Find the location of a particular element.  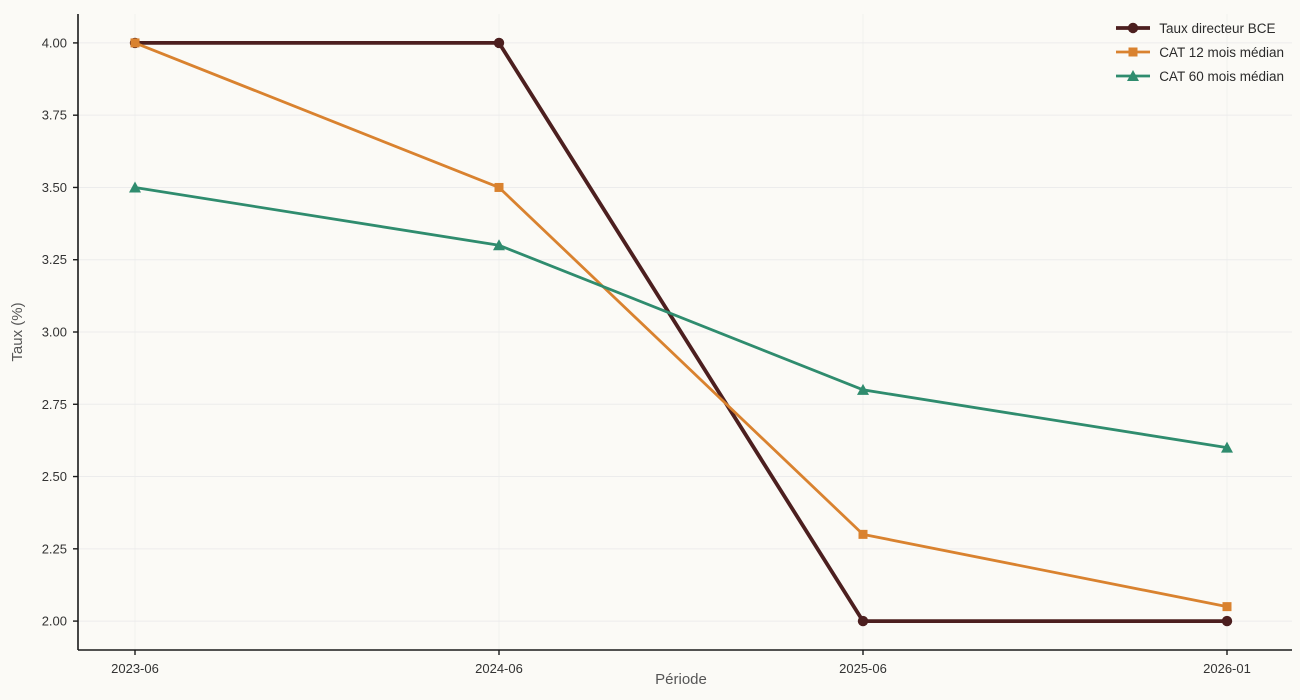

y-tick-label: 3.25 is located at coordinates (54, 259).